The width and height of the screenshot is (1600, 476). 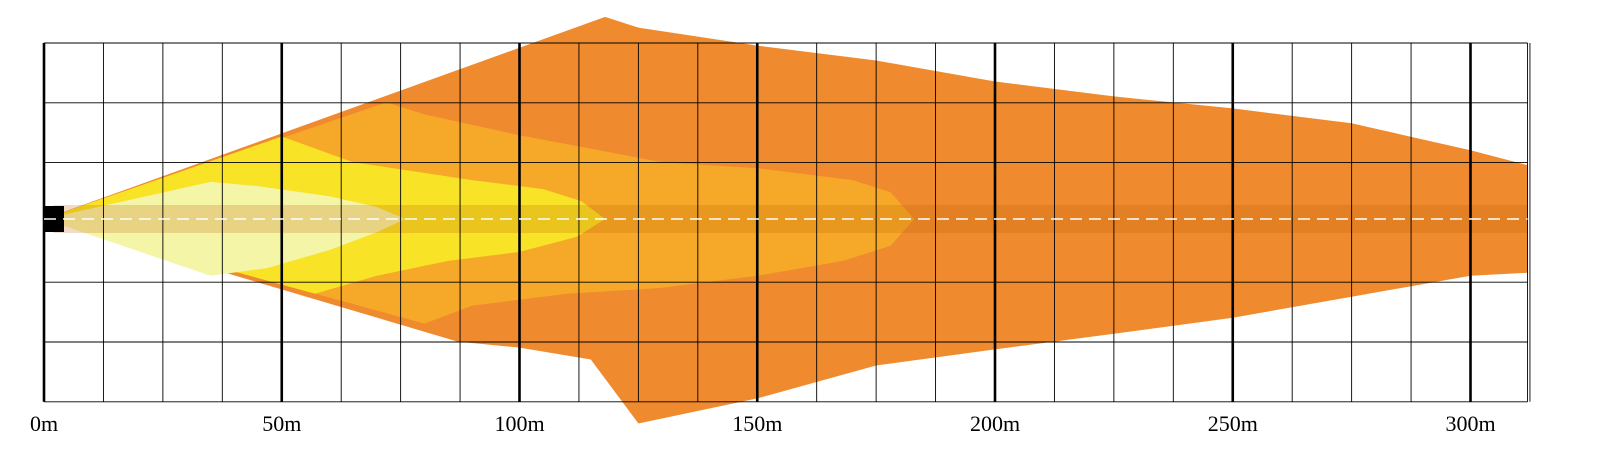 I want to click on x-tick-label: 200m, so click(x=995, y=423).